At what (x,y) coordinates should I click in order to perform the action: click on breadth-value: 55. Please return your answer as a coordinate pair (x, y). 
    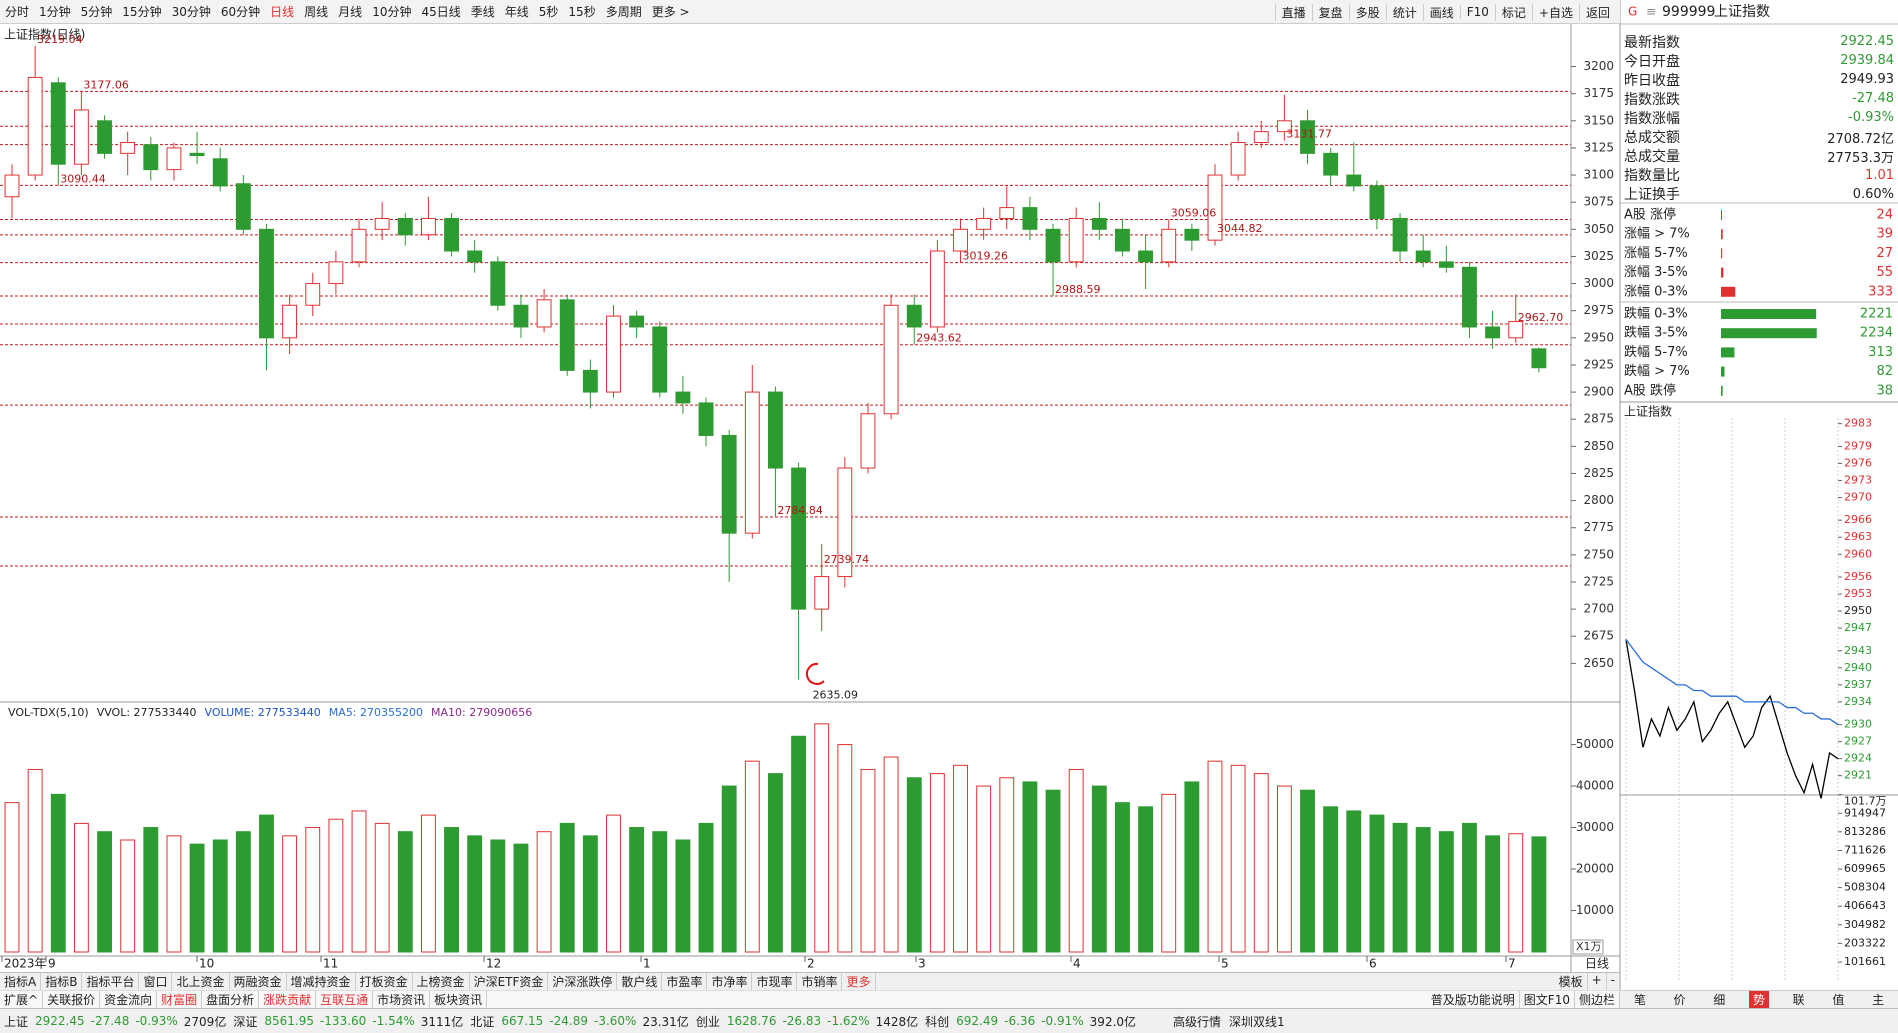
    Looking at the image, I should click on (1884, 272).